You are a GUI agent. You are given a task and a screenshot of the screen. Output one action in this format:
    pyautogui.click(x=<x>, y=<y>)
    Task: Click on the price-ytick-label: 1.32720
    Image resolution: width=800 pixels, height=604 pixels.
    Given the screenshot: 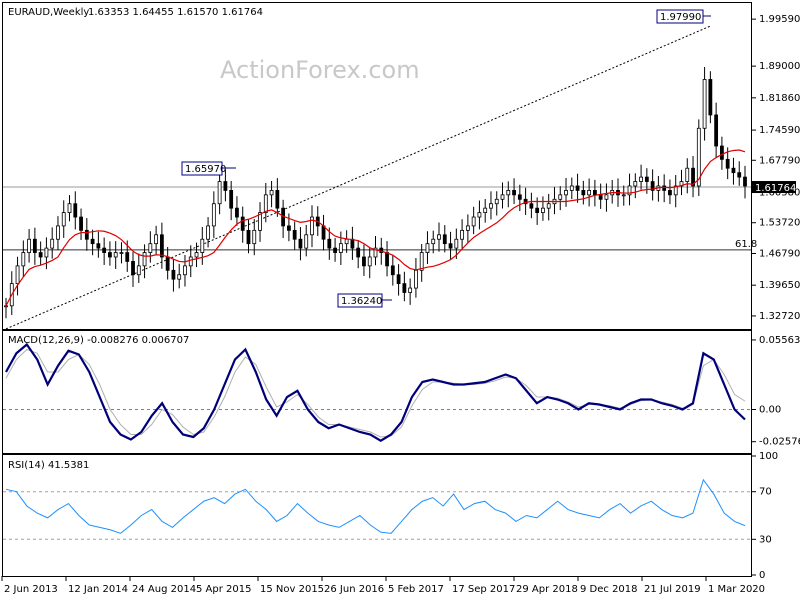 What is the action you would take?
    pyautogui.click(x=779, y=316)
    